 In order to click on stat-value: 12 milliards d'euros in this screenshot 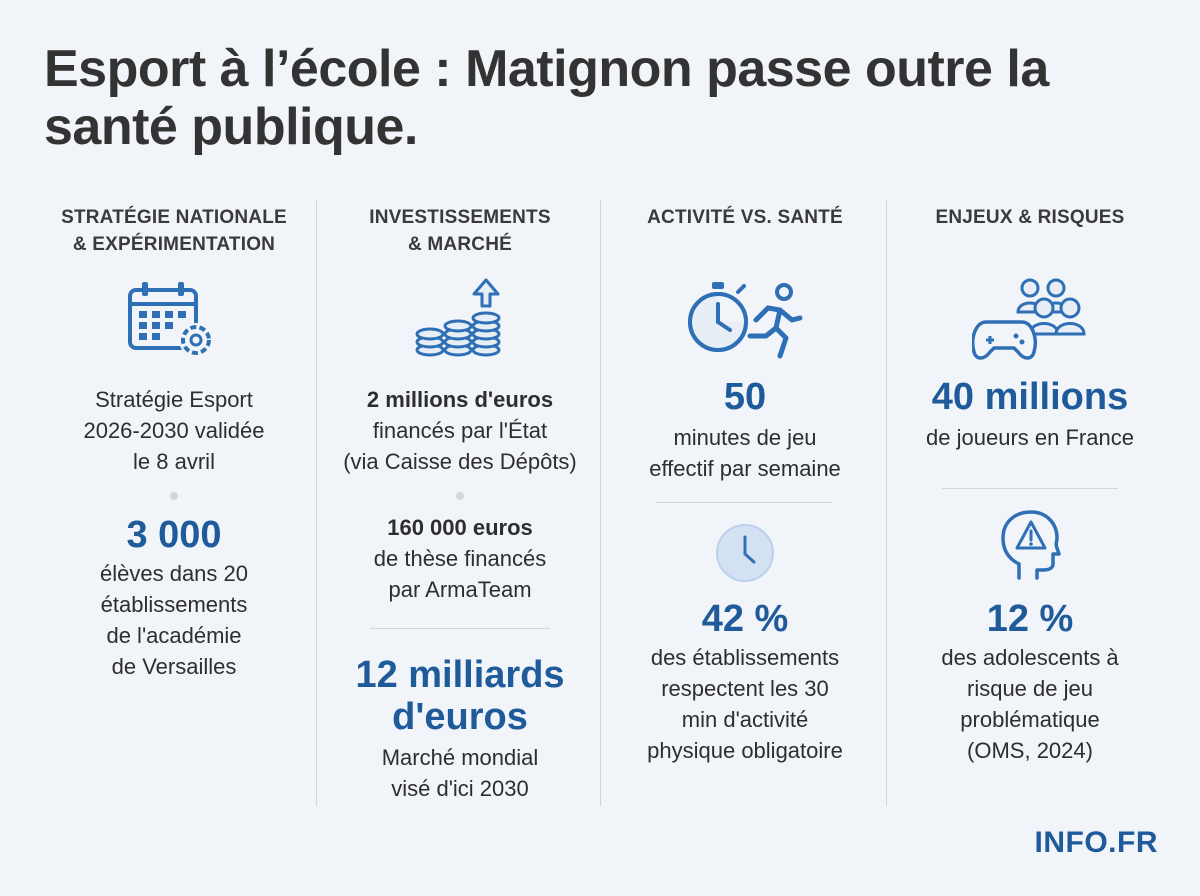, I will do `click(460, 696)`.